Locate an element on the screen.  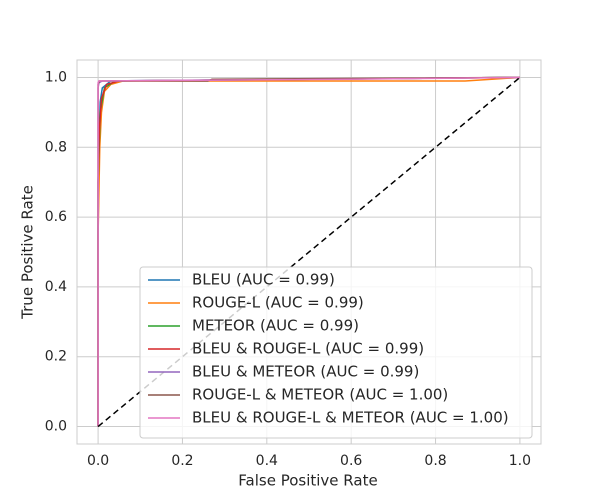
x-tick-label: 0.0 is located at coordinates (98, 461).